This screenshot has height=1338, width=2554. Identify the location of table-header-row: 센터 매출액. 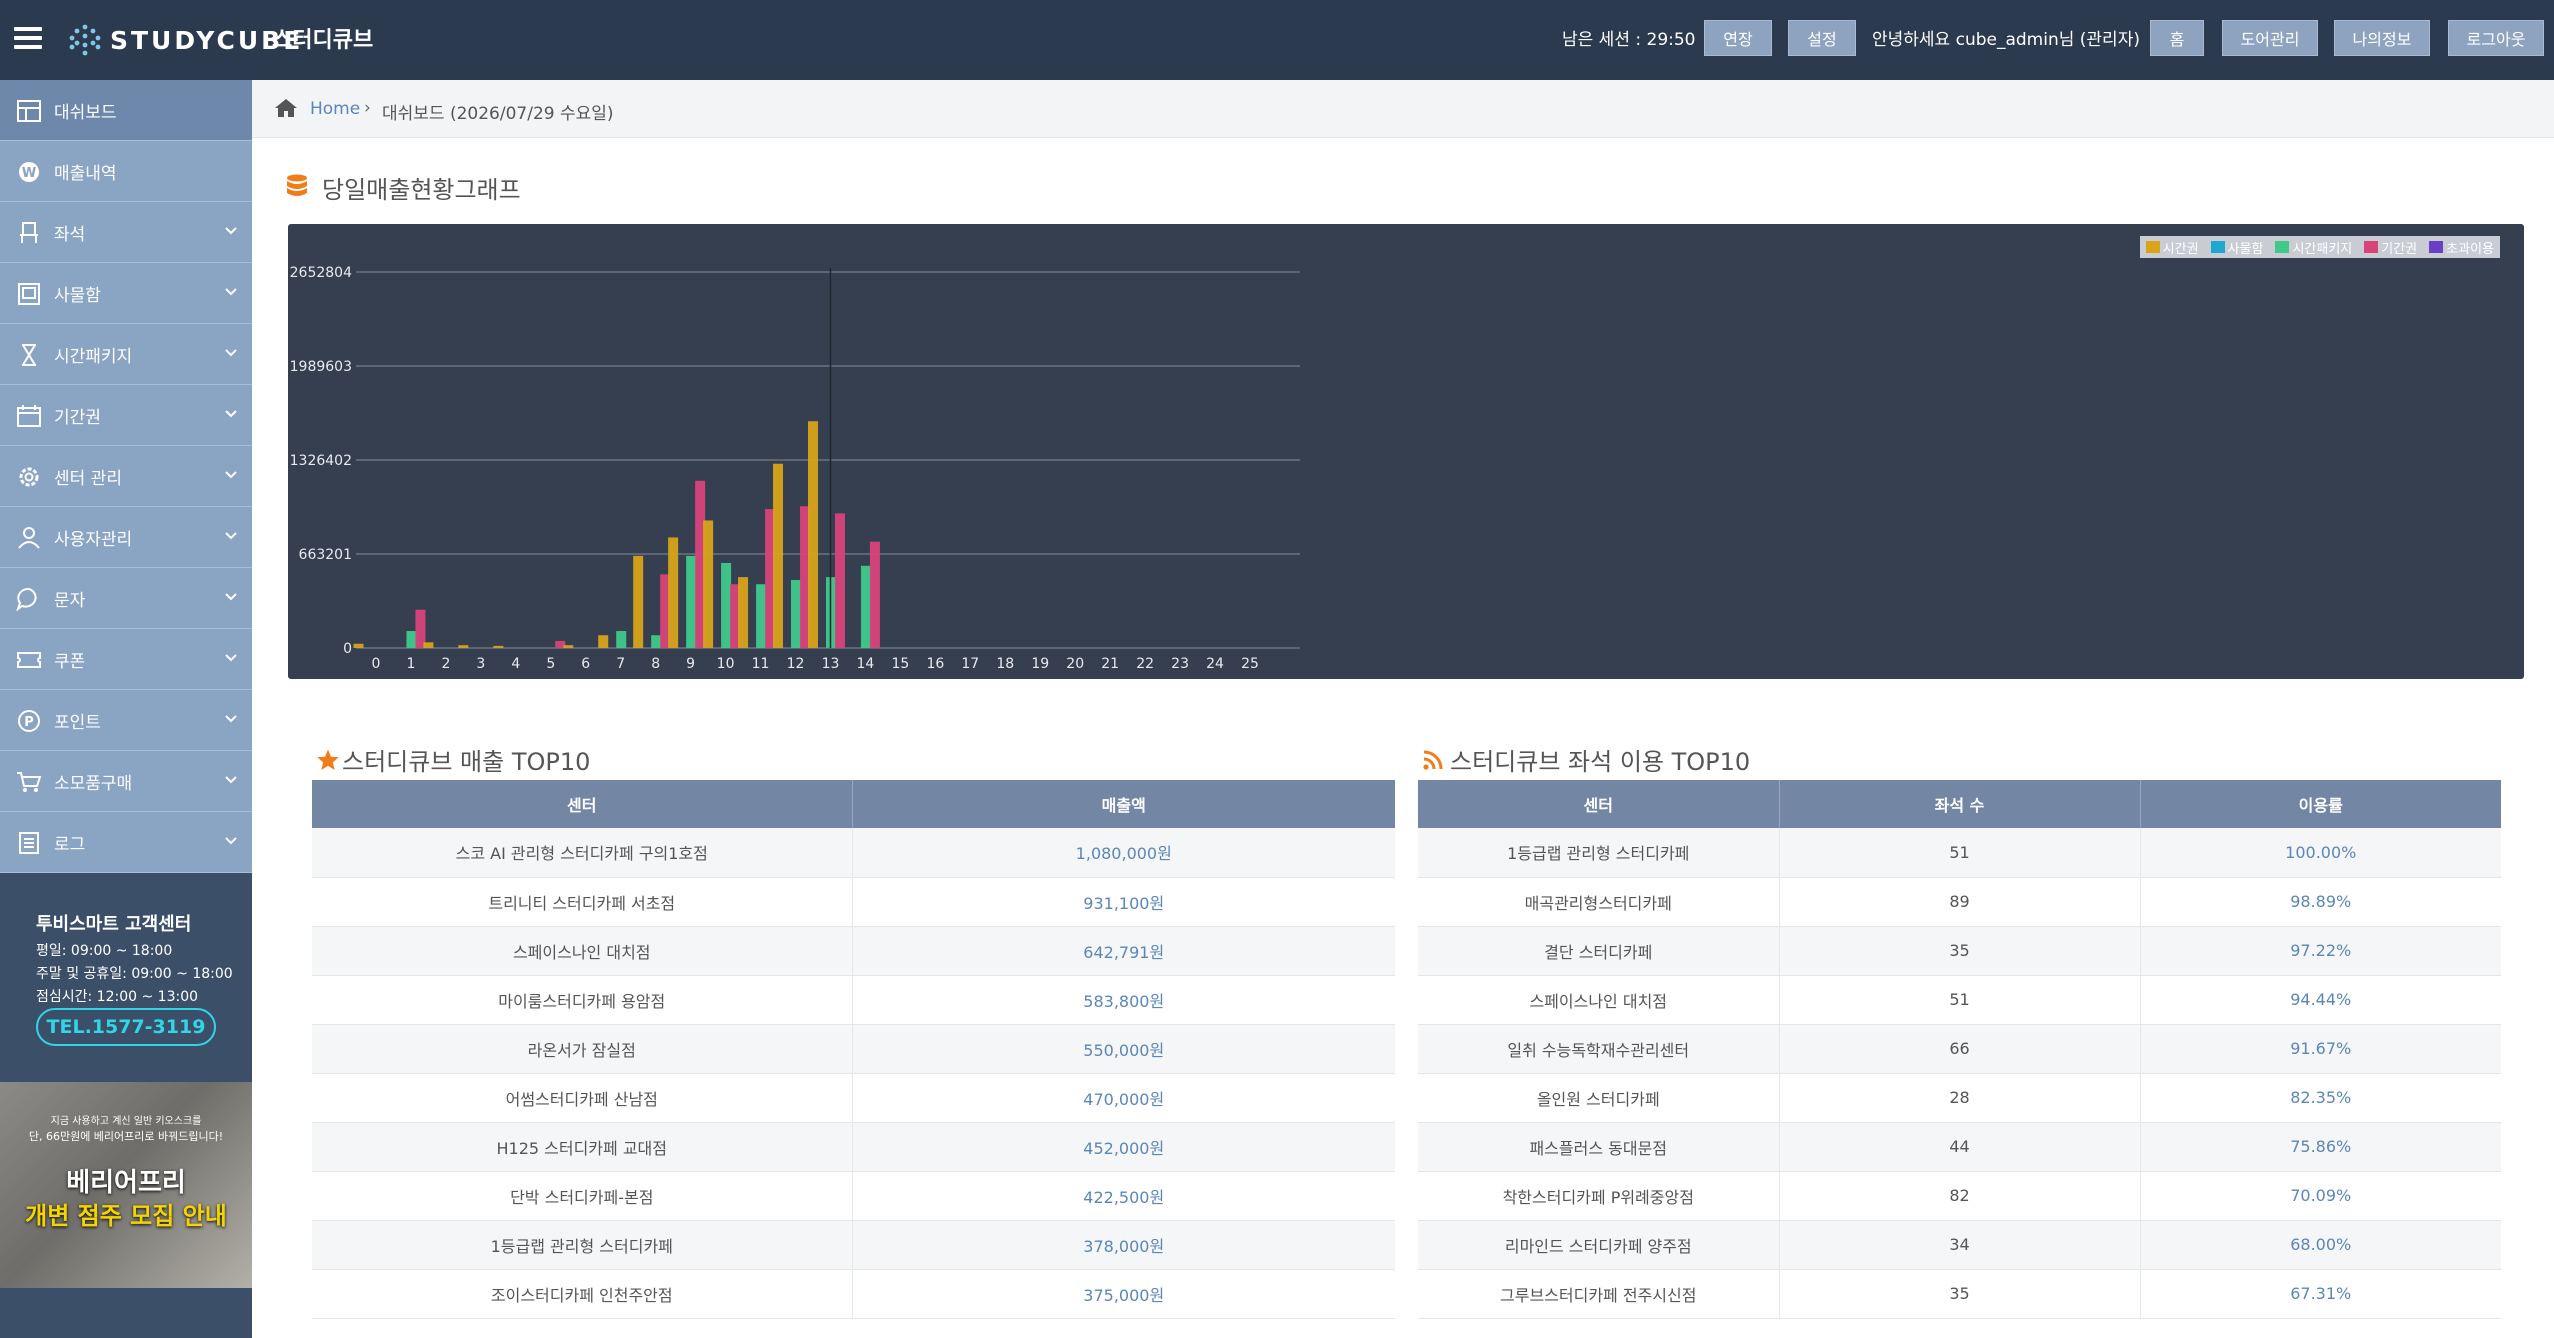
(853, 804).